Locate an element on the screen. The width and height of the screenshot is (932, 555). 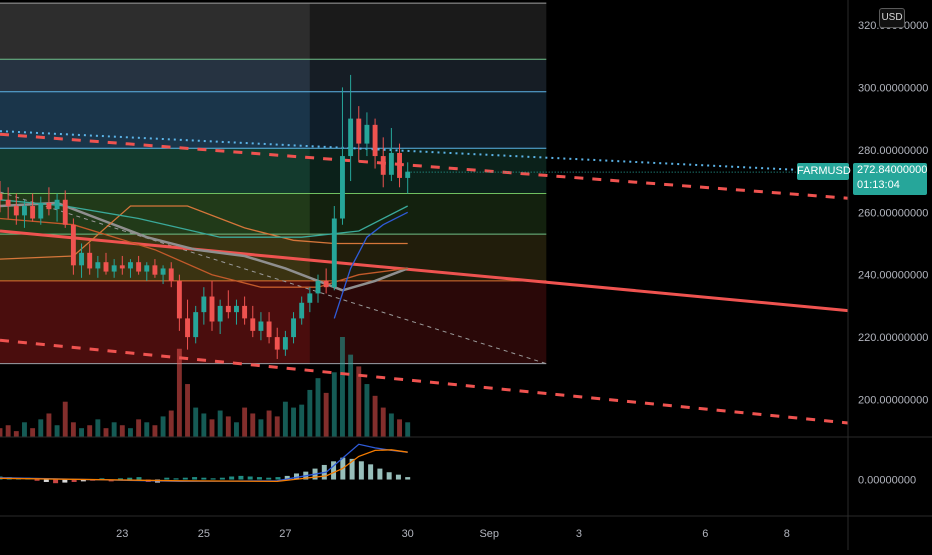
countdown-timer: 01:13:04 is located at coordinates (878, 185).